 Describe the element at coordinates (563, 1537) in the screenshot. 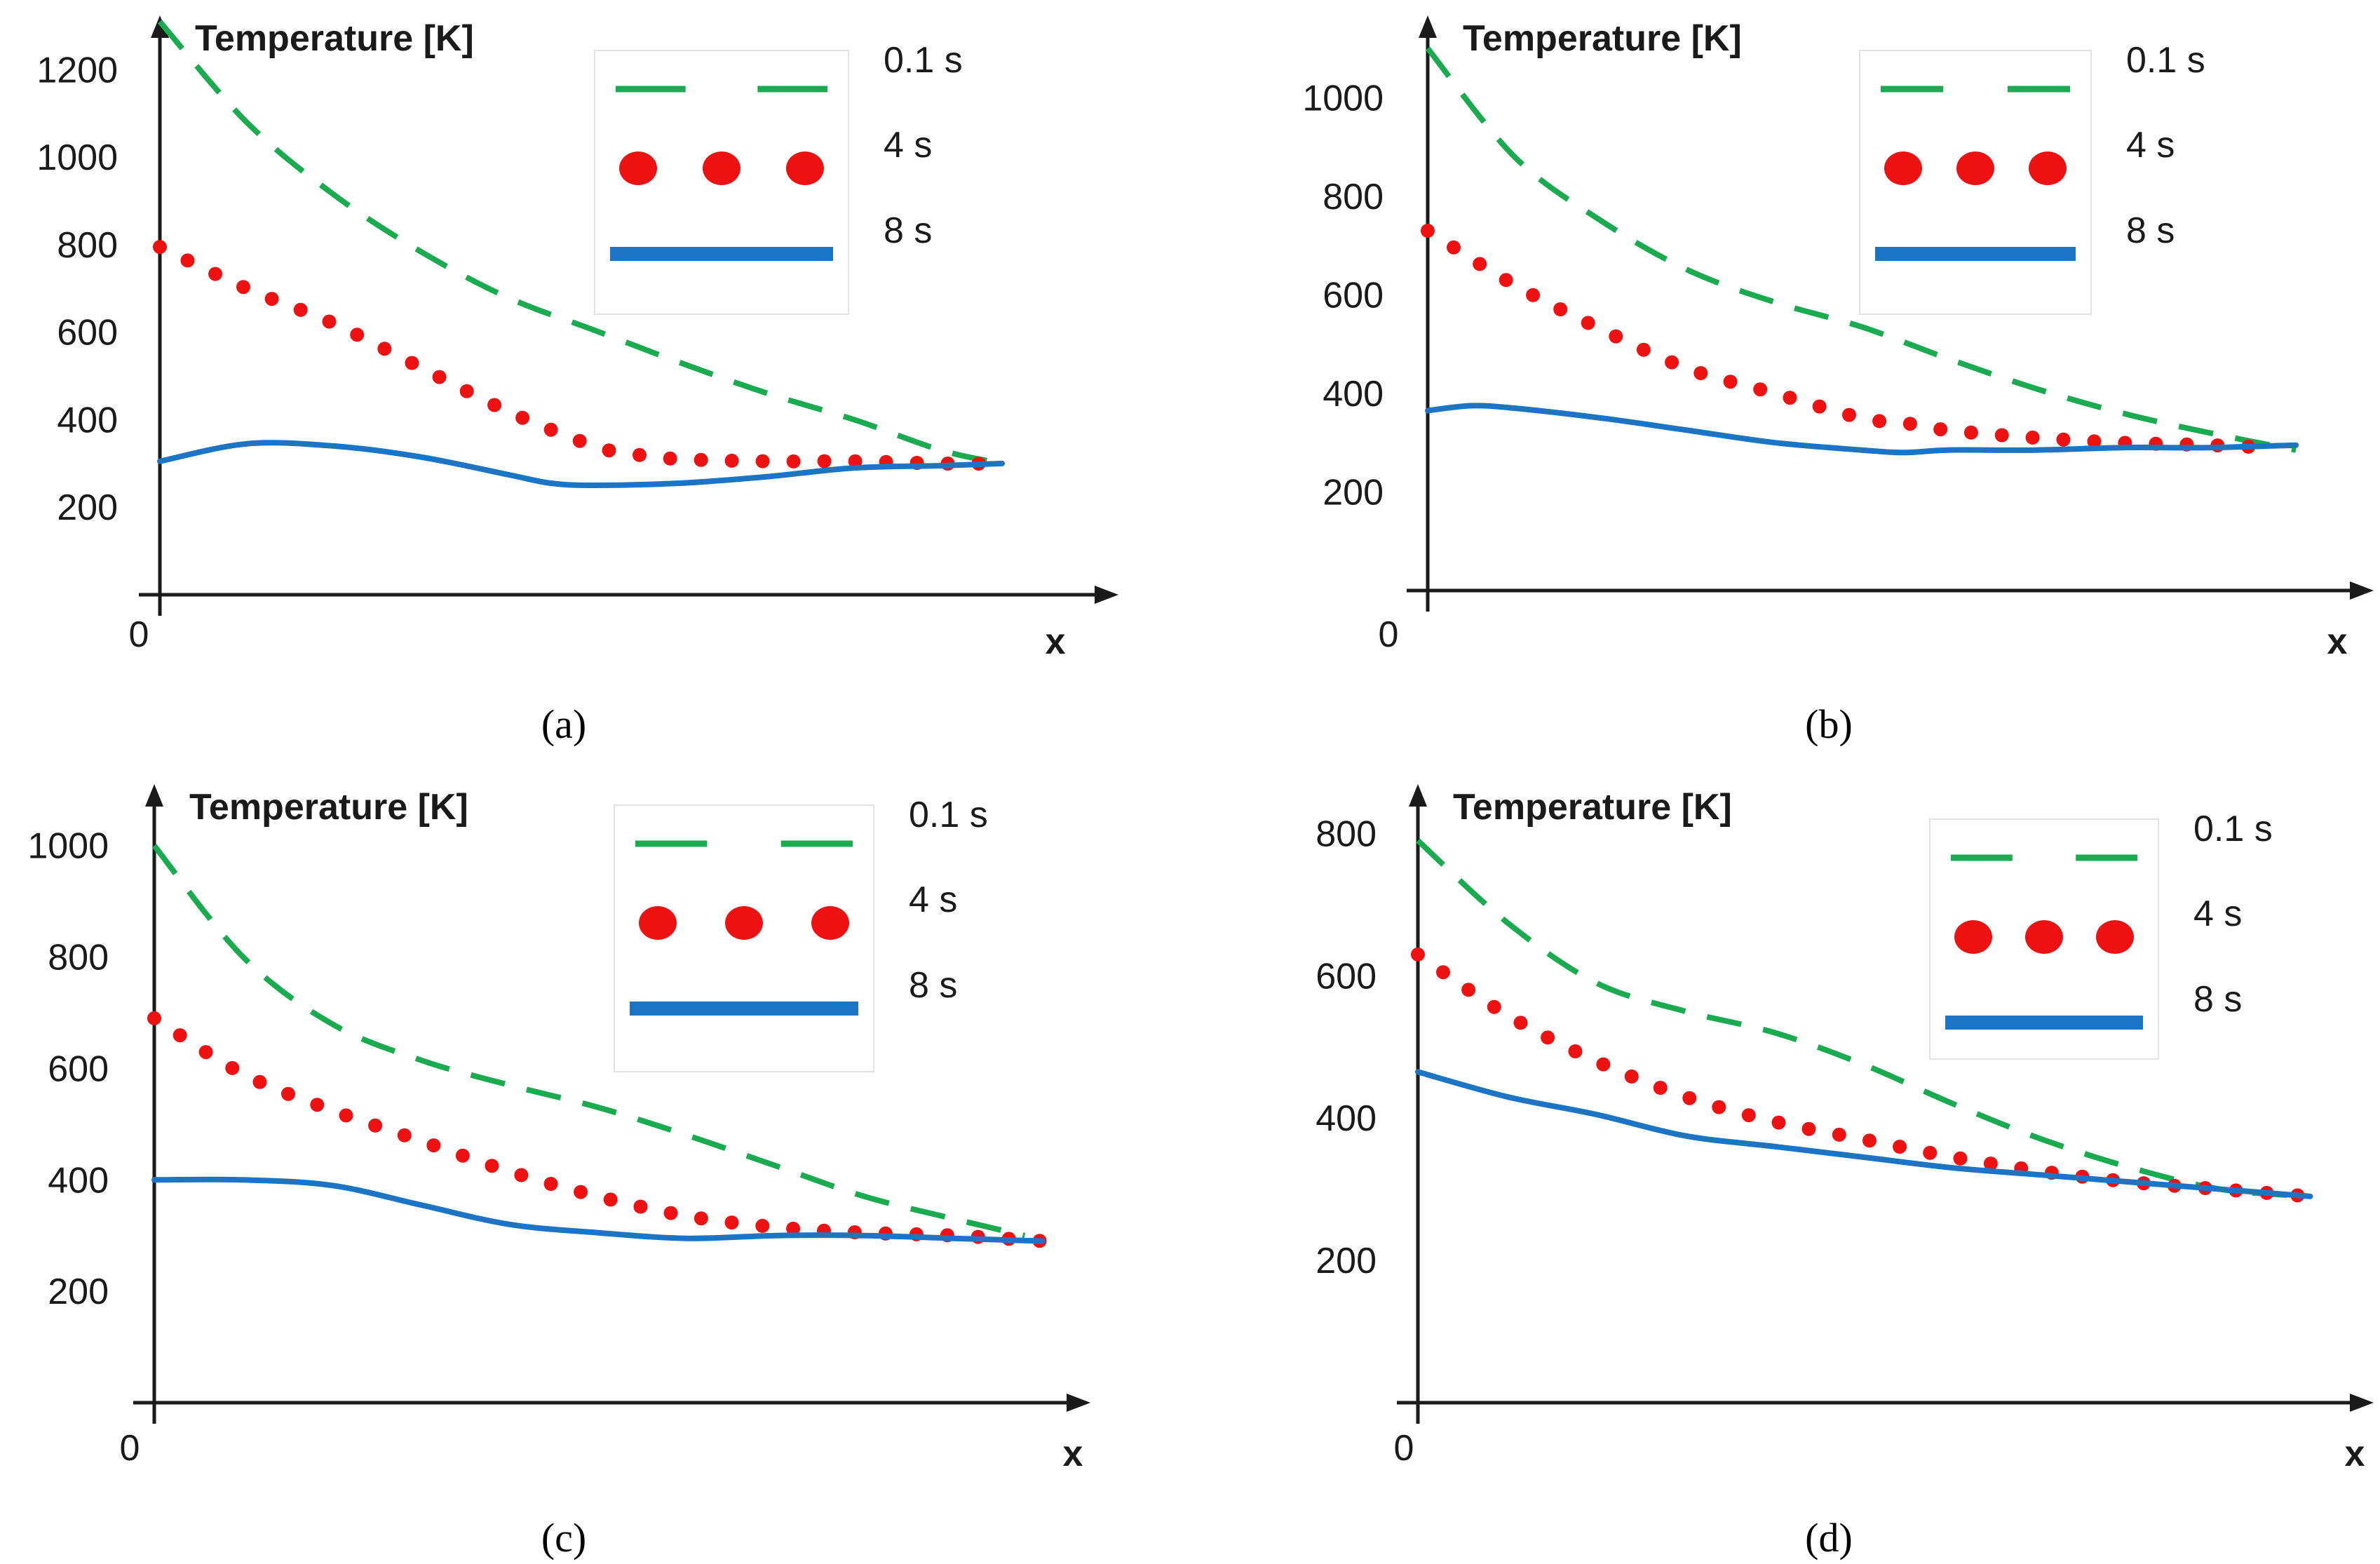

I see `panel-caption: (c)` at that location.